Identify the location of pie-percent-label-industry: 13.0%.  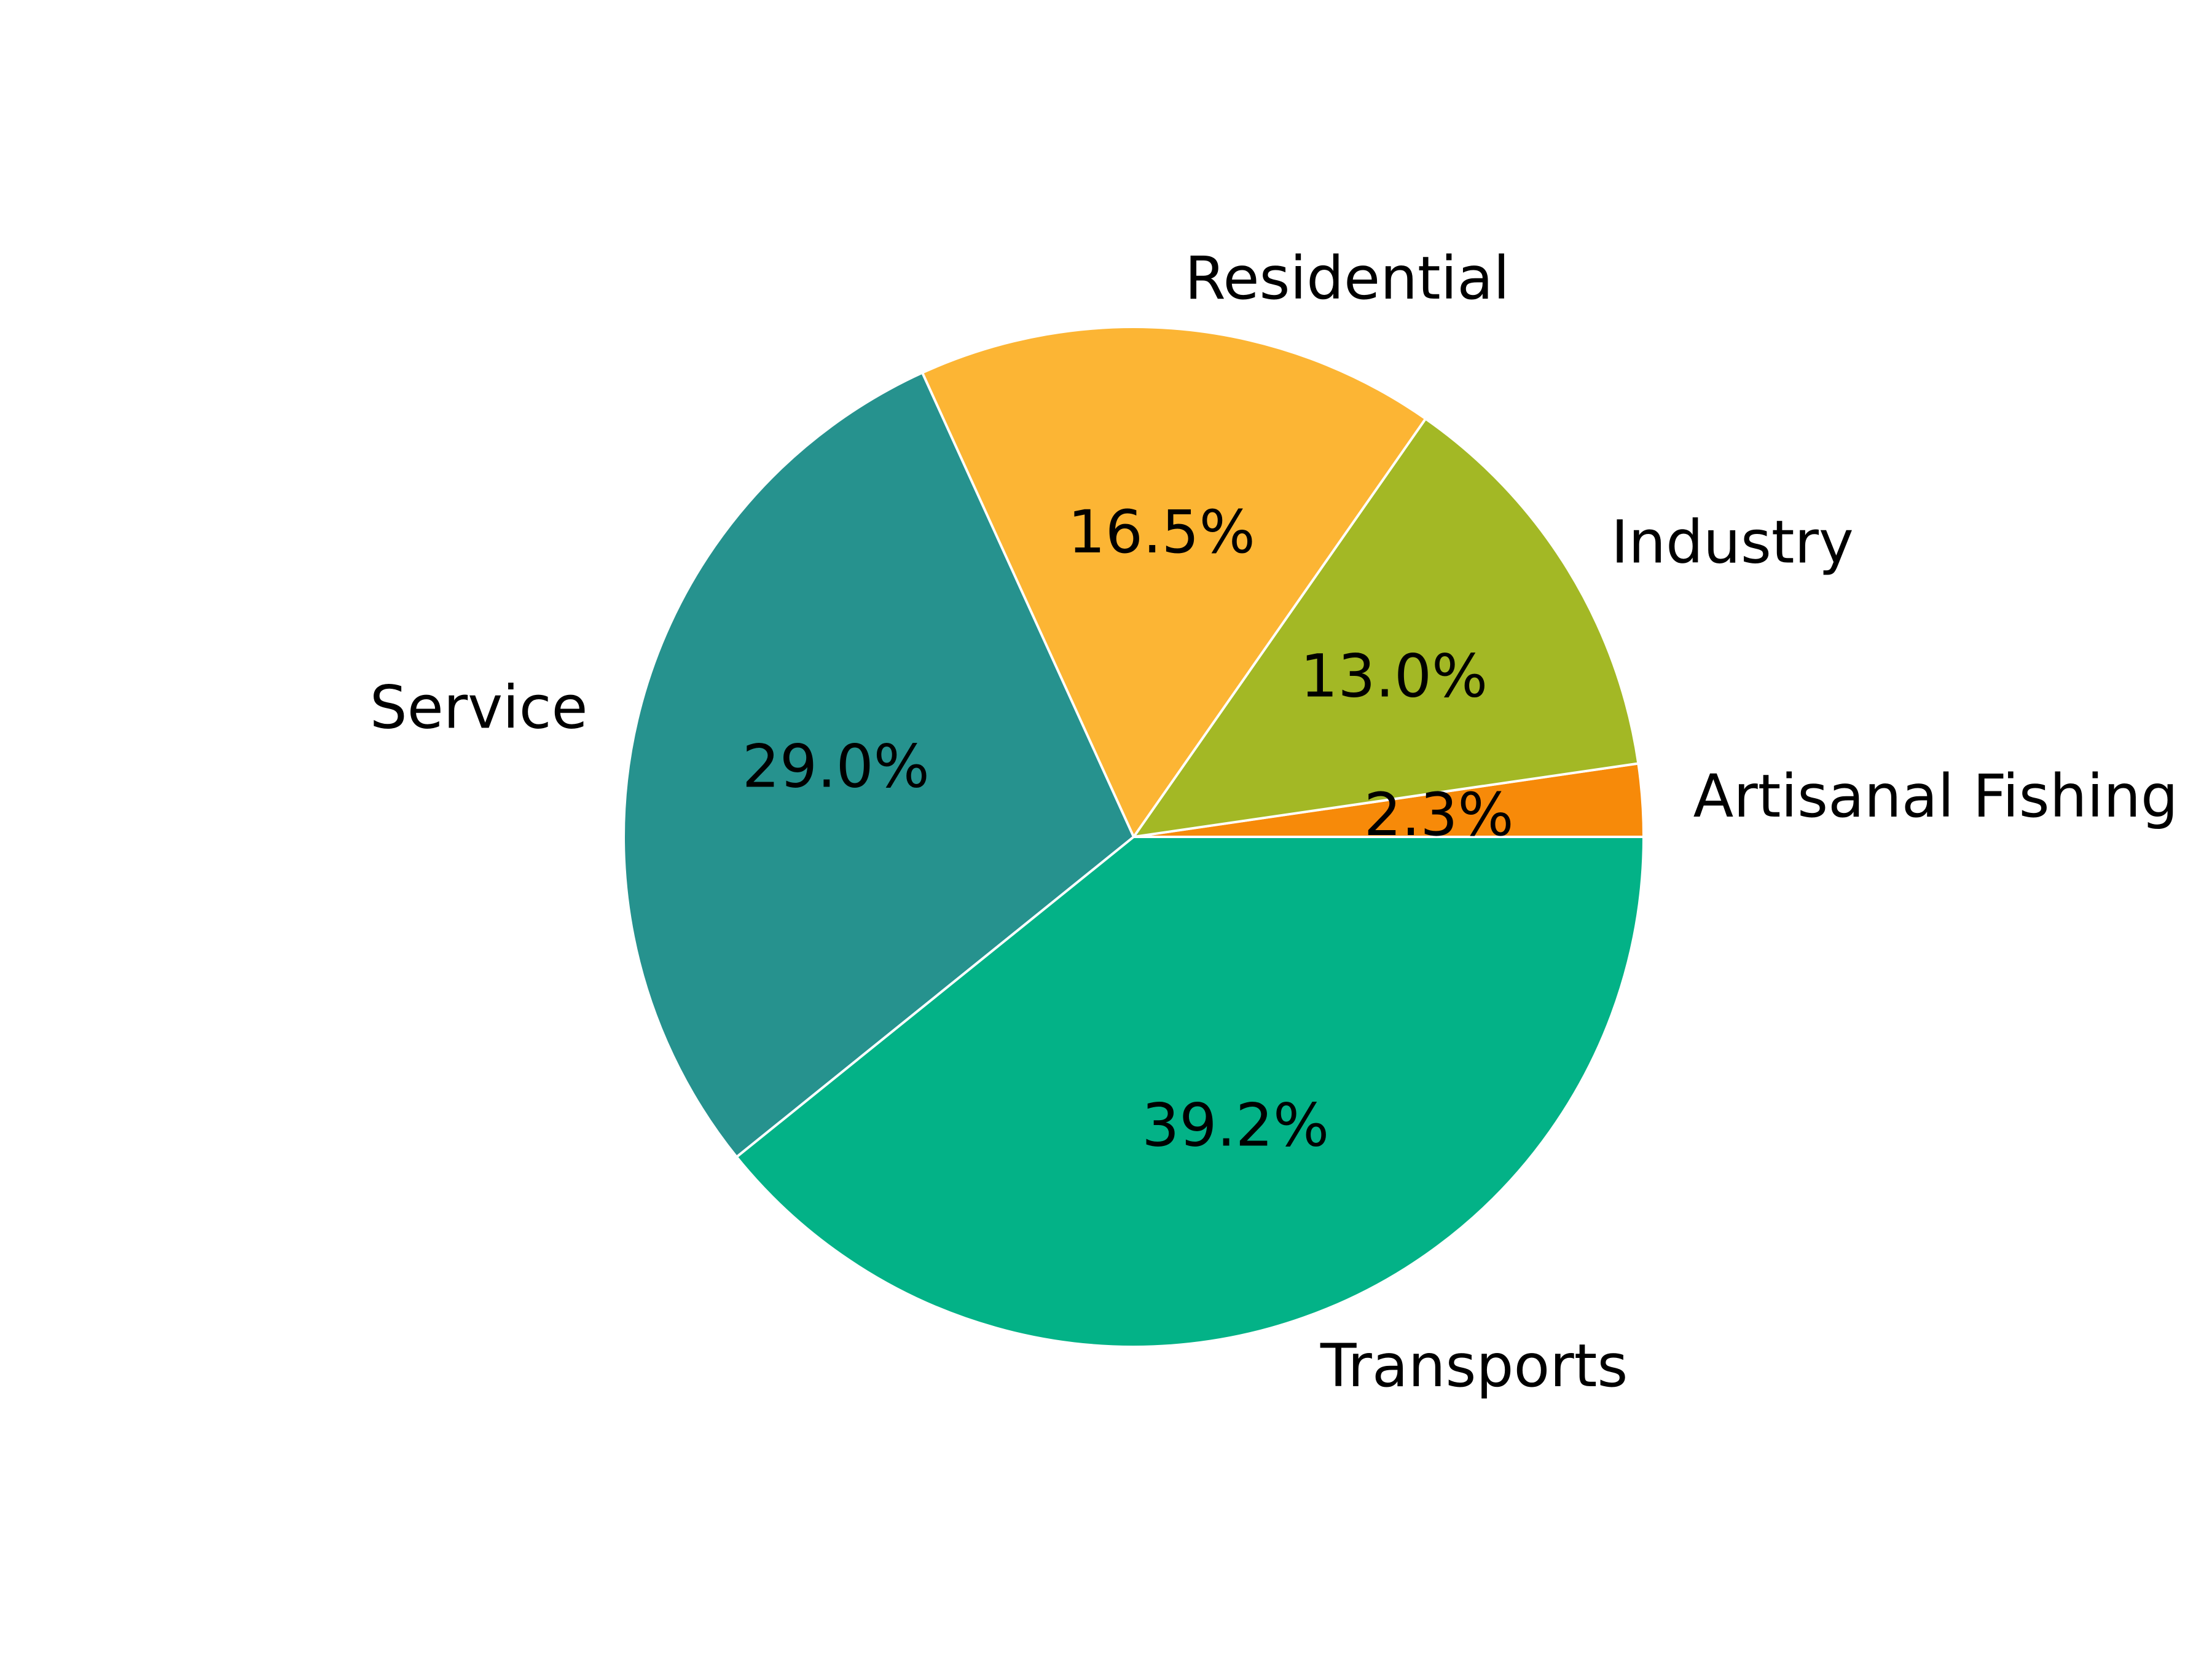
(1394, 675).